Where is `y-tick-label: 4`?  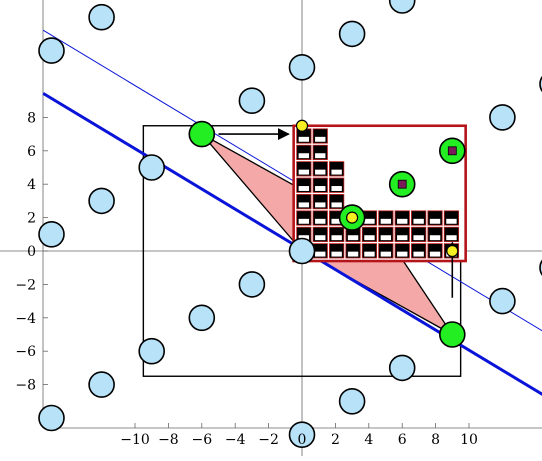
y-tick-label: 4 is located at coordinates (31, 185).